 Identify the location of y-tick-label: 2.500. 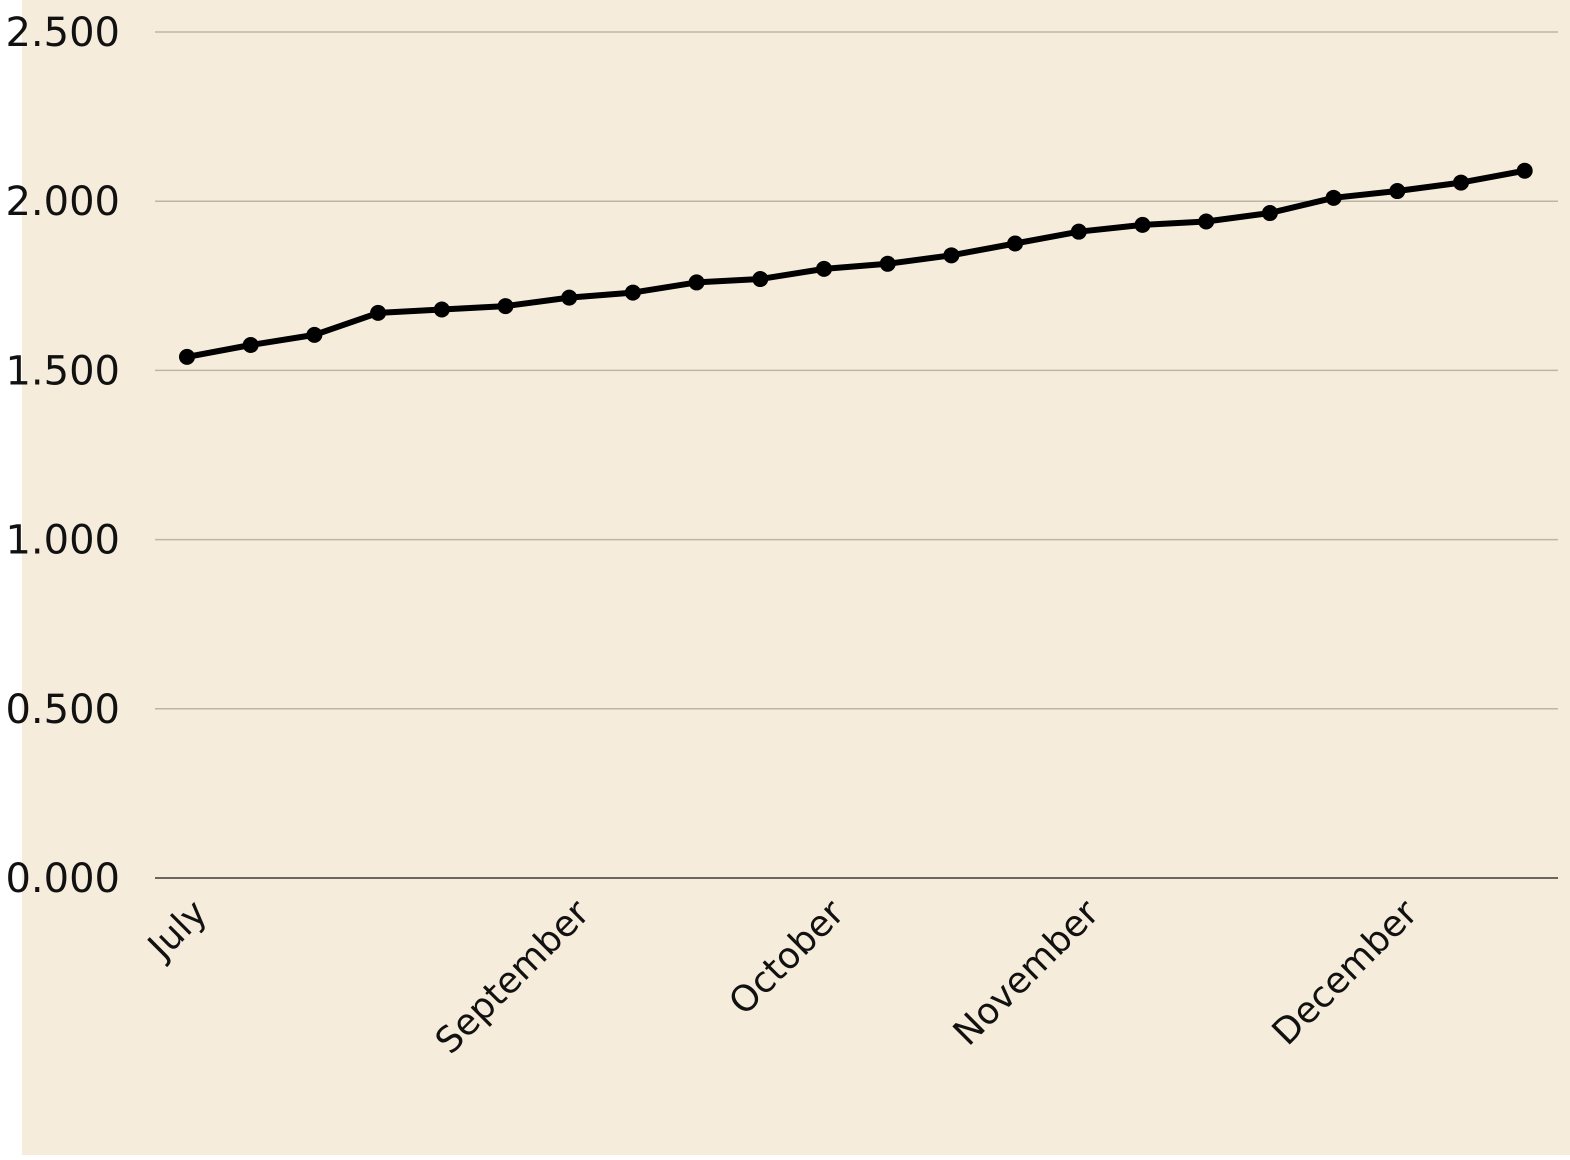
(62, 33).